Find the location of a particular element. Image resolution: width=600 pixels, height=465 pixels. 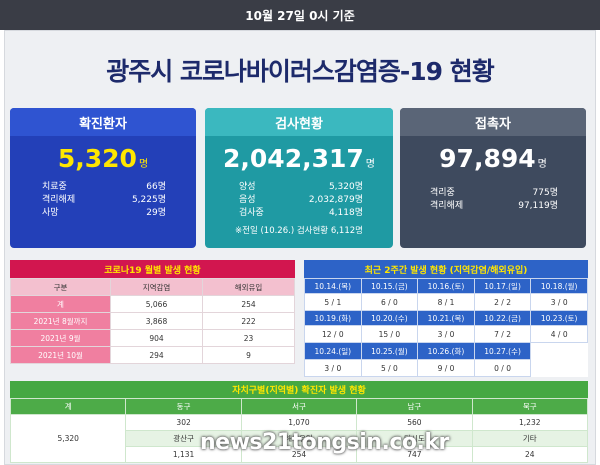

two-week-table-title: 최근 2주간 발생 현황 (지역감염/해외유입) is located at coordinates (446, 269).